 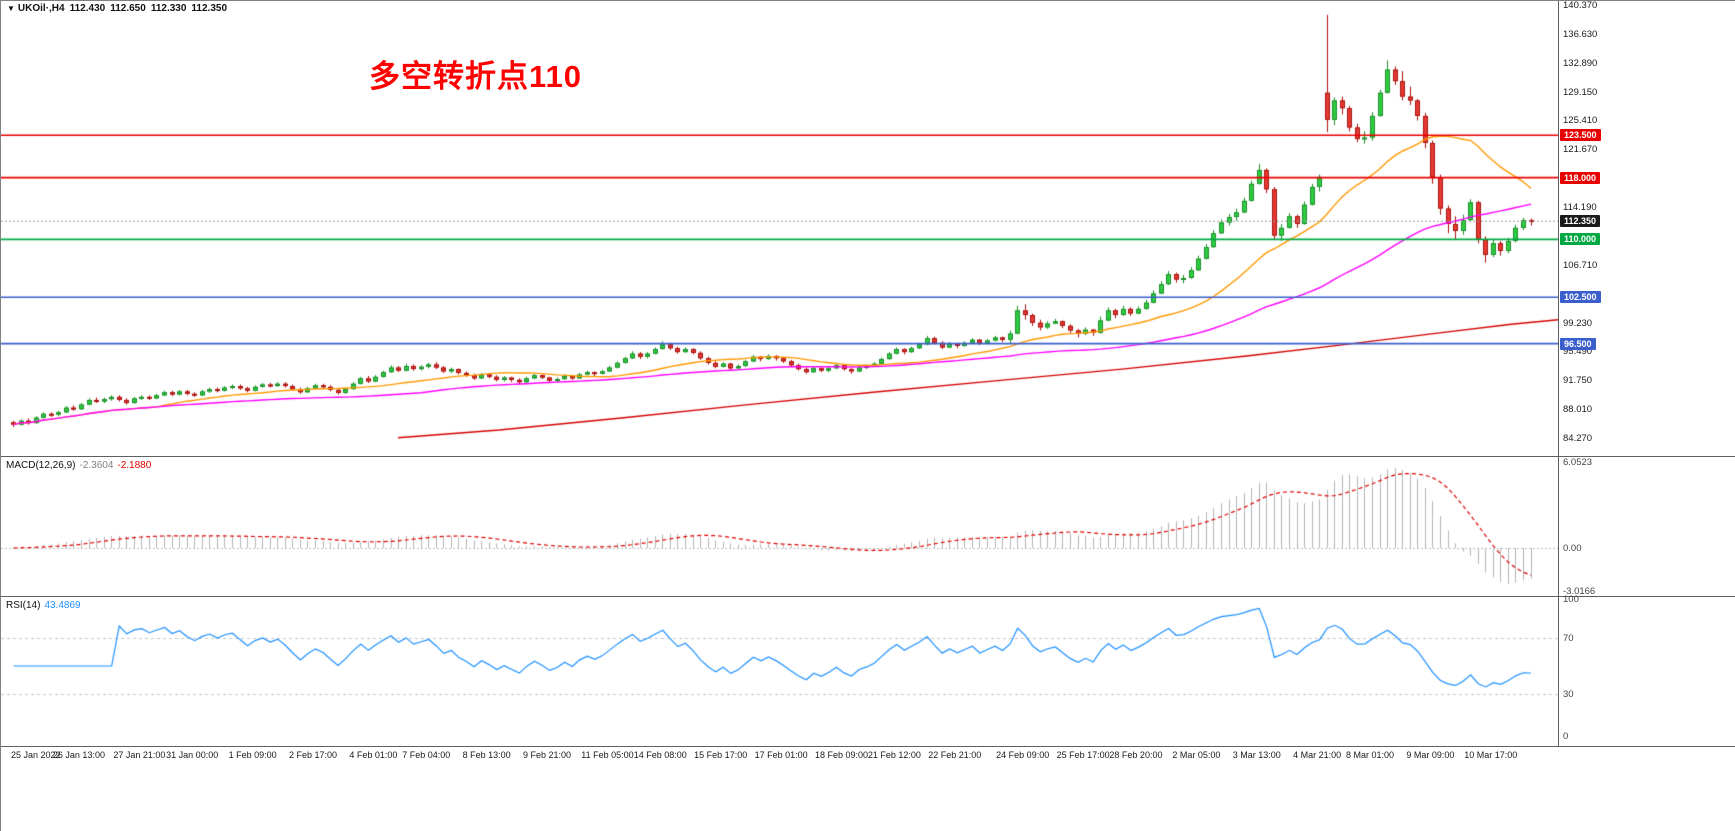 I want to click on price-level-badge: 118.000, so click(x=1580, y=177).